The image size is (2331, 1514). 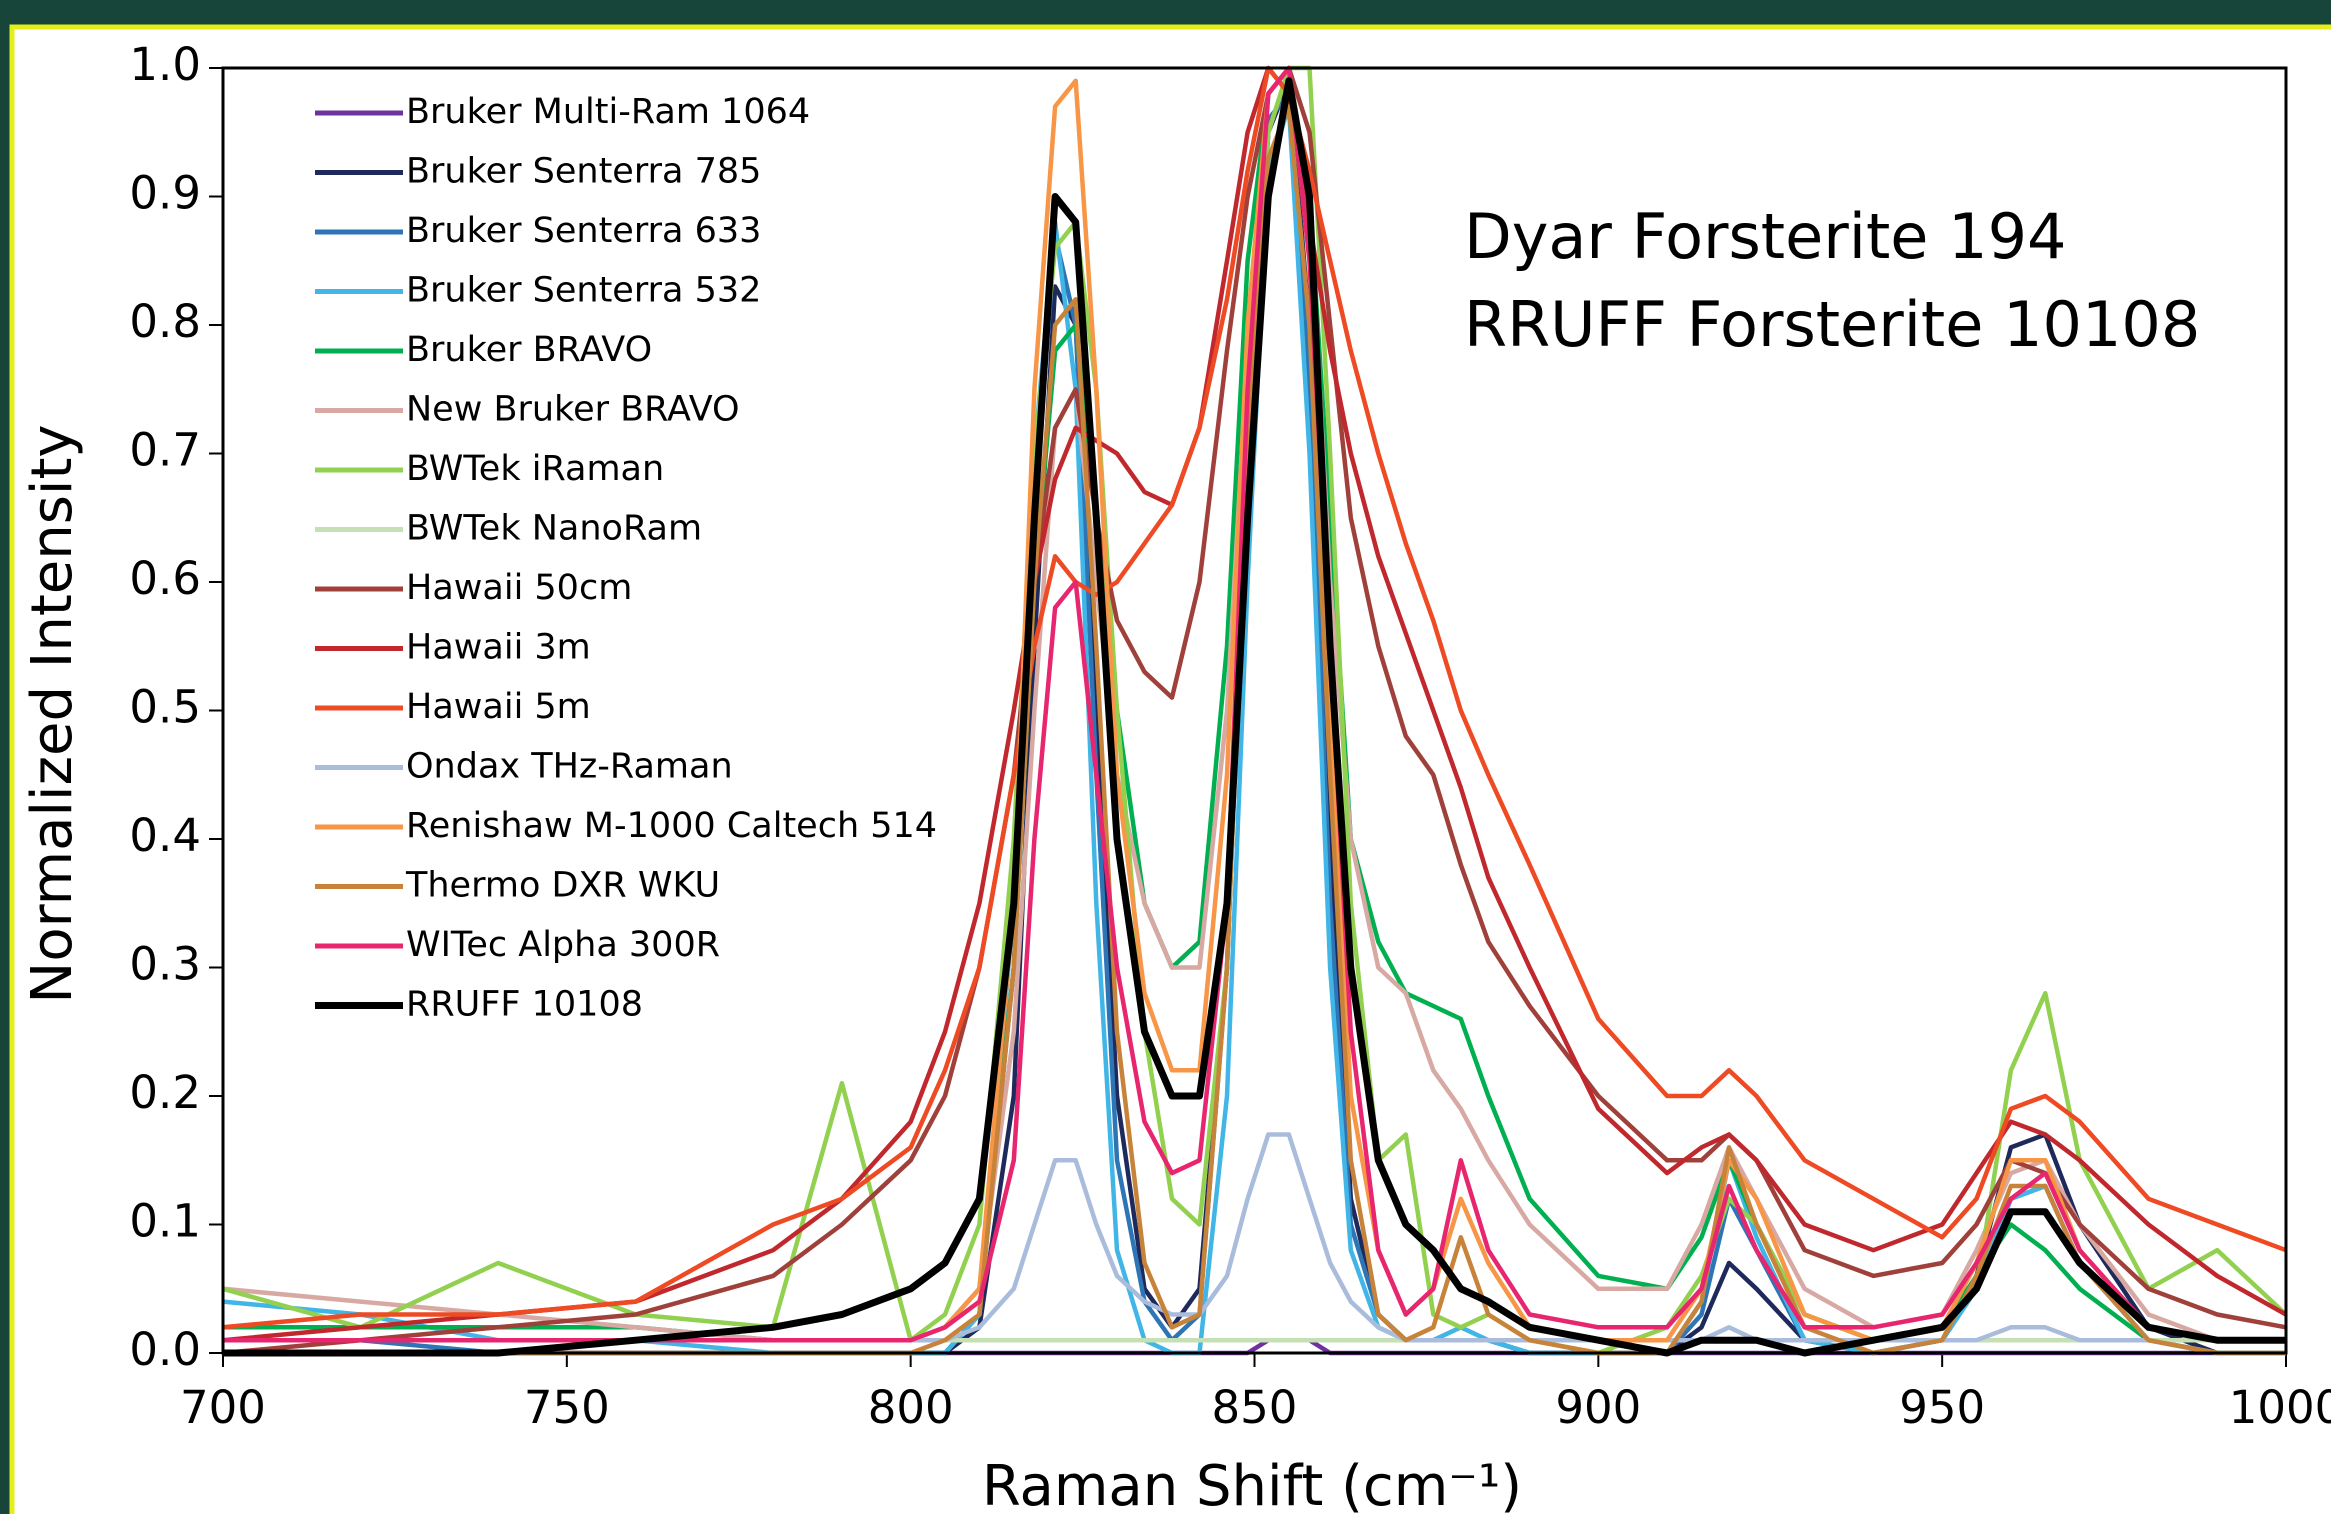 I want to click on y-tick-label: 0.5, so click(x=165, y=707).